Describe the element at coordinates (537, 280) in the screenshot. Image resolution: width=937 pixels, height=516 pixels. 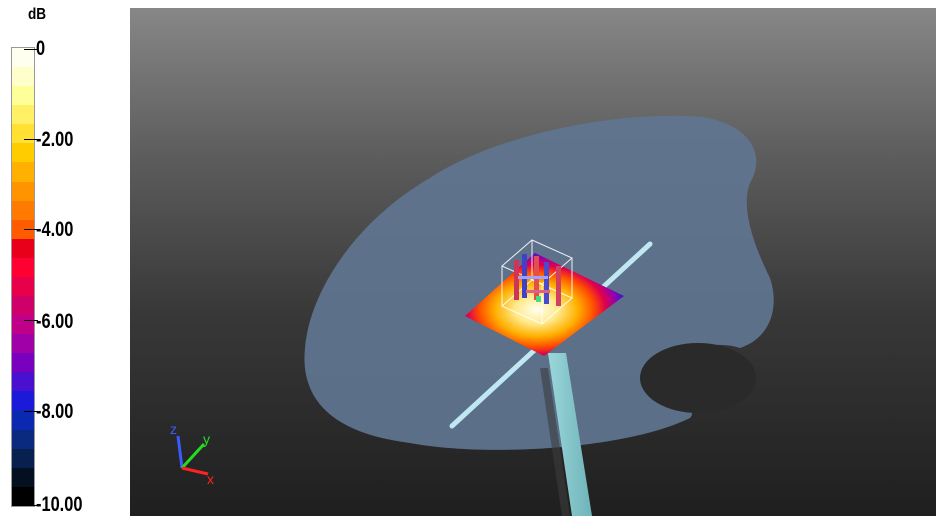
I see `antenna-dipoles` at that location.